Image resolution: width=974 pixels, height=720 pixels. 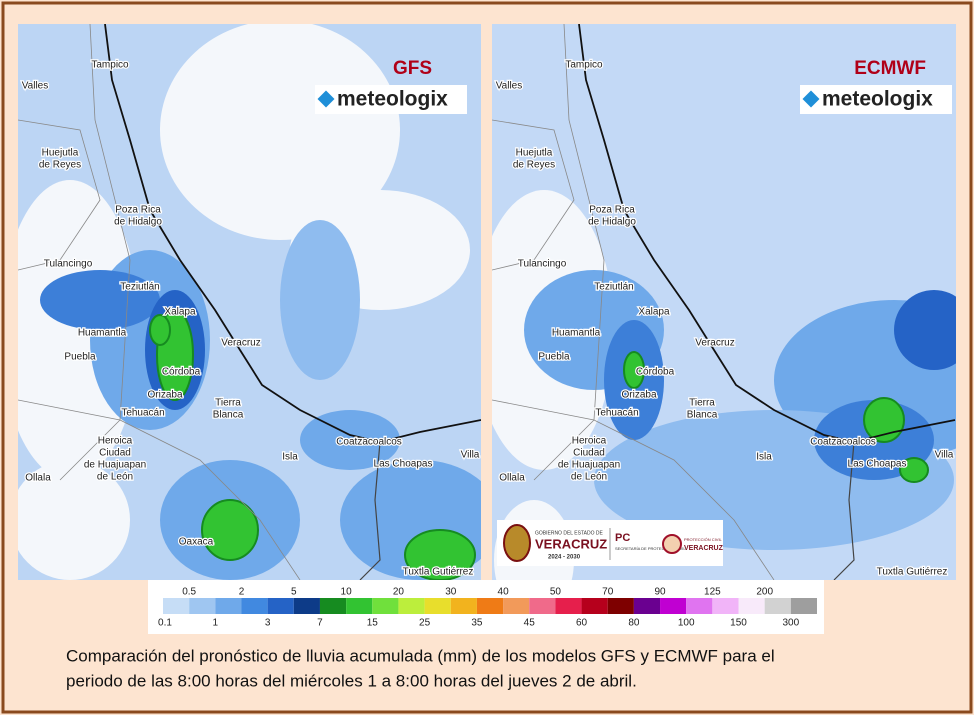 What do you see at coordinates (110, 65) in the screenshot?
I see `place-label: Tampico` at bounding box center [110, 65].